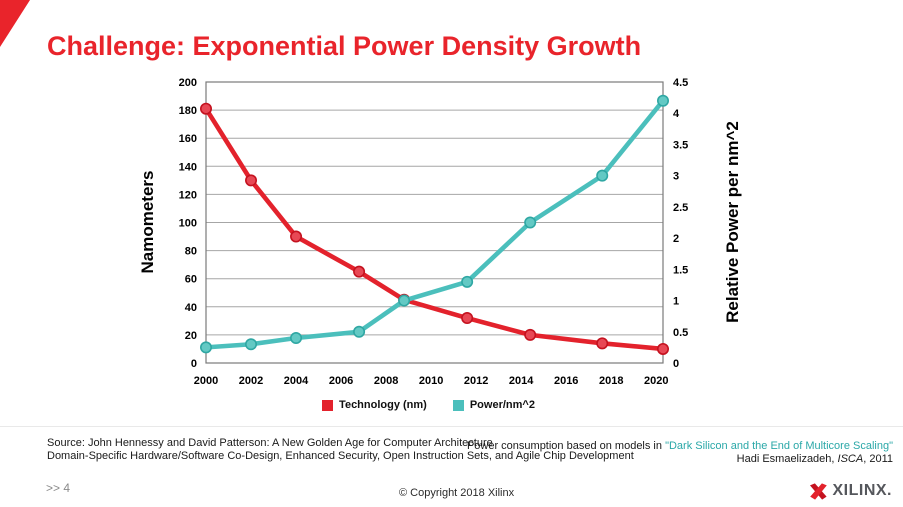 This screenshot has height=507, width=903. Describe the element at coordinates (58, 488) in the screenshot. I see `page-number: >> 4` at that location.